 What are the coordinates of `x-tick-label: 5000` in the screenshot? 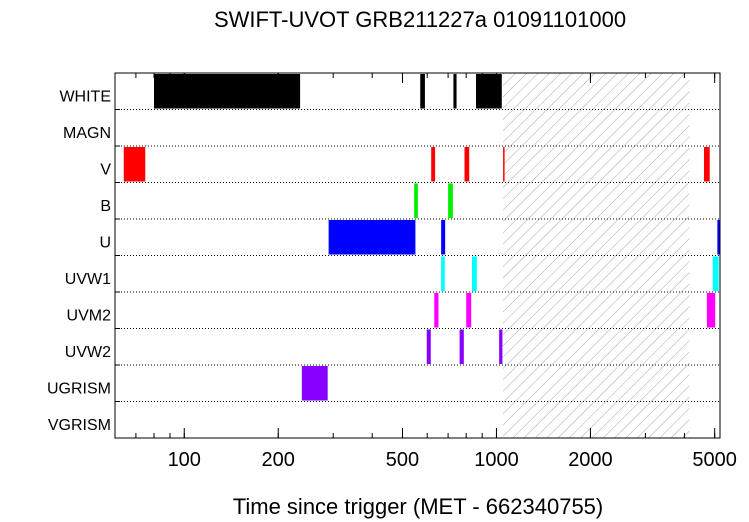 It's located at (714, 460).